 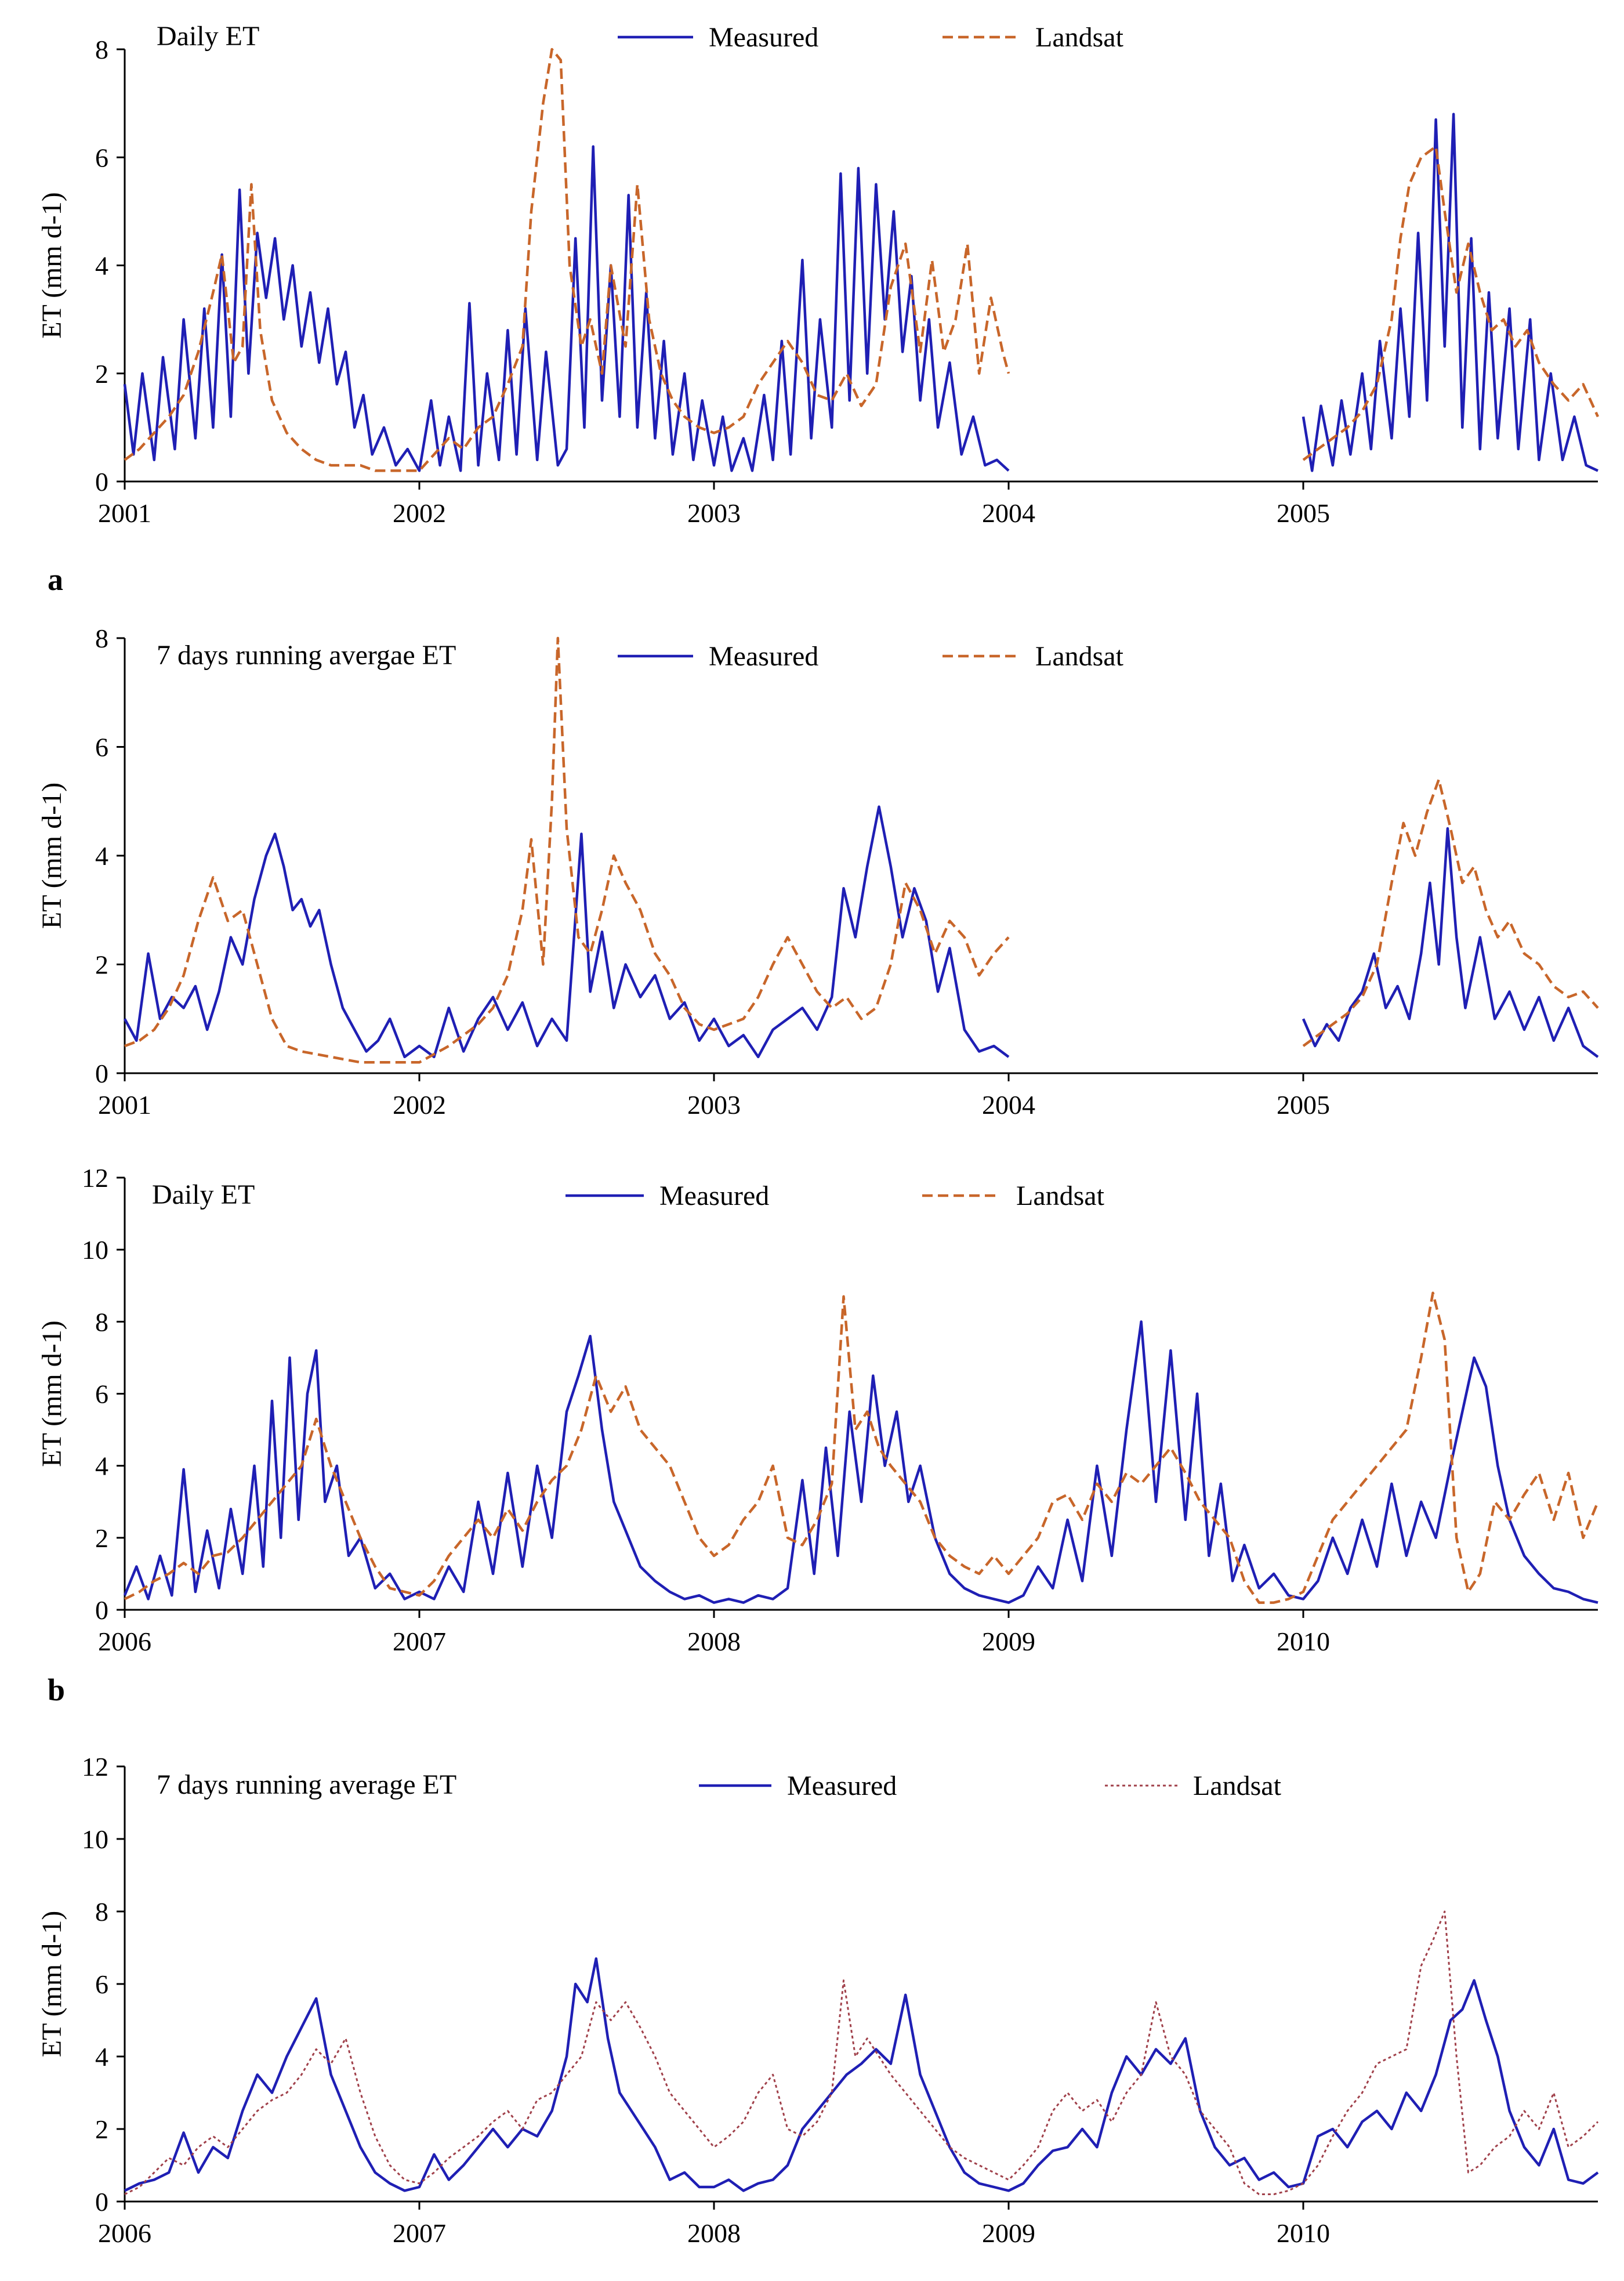 I want to click on chart-title: 7 days running avergae ET, so click(x=306, y=655).